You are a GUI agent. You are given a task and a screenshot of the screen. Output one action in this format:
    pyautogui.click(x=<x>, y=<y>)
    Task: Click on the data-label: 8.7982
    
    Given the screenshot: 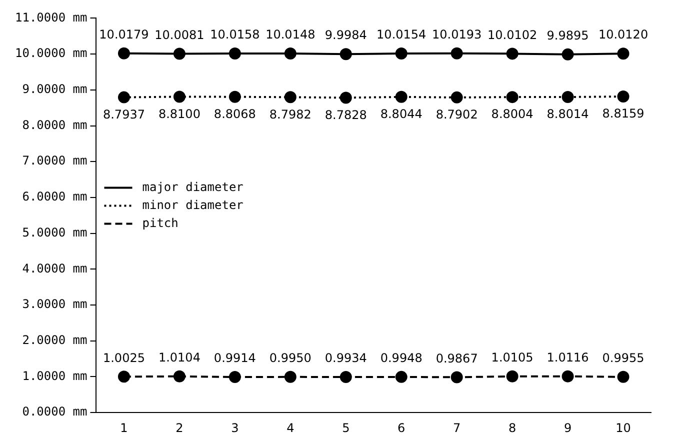 What is the action you would take?
    pyautogui.click(x=290, y=114)
    